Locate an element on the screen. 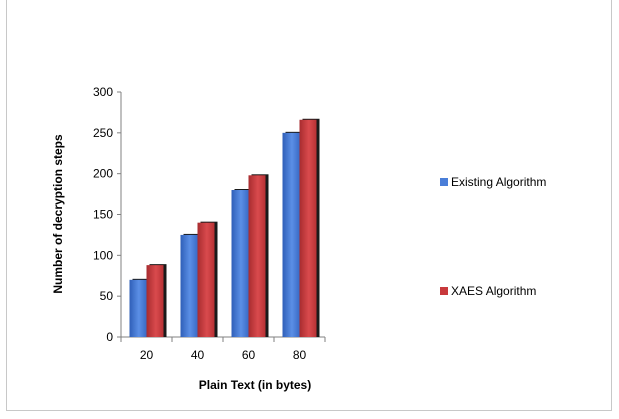  y-tick-label: 50 is located at coordinates (107, 296).